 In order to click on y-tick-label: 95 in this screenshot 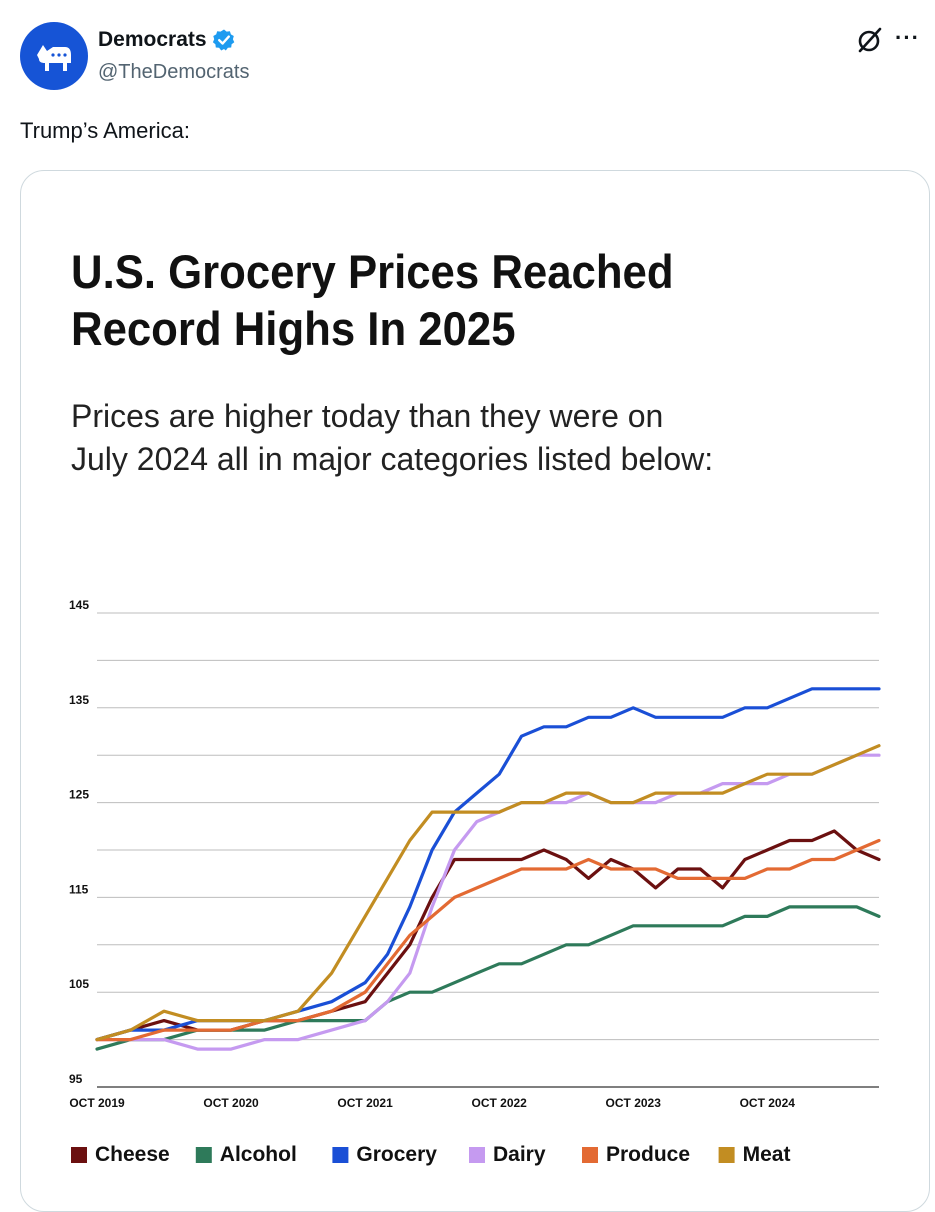, I will do `click(76, 1079)`.